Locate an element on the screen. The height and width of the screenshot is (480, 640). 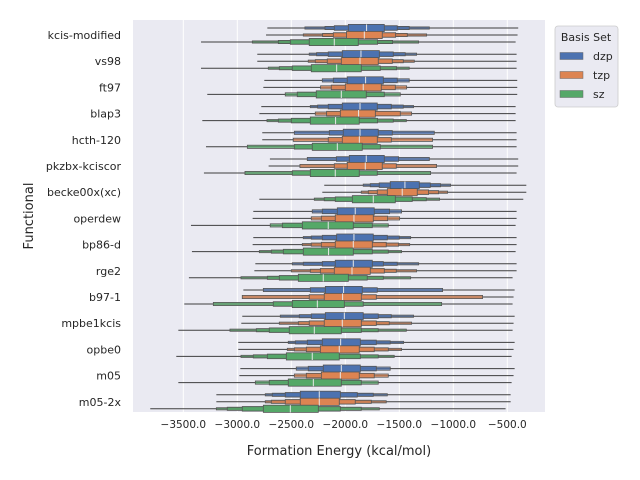
x-tick-label: −500.0 is located at coordinates (507, 425).